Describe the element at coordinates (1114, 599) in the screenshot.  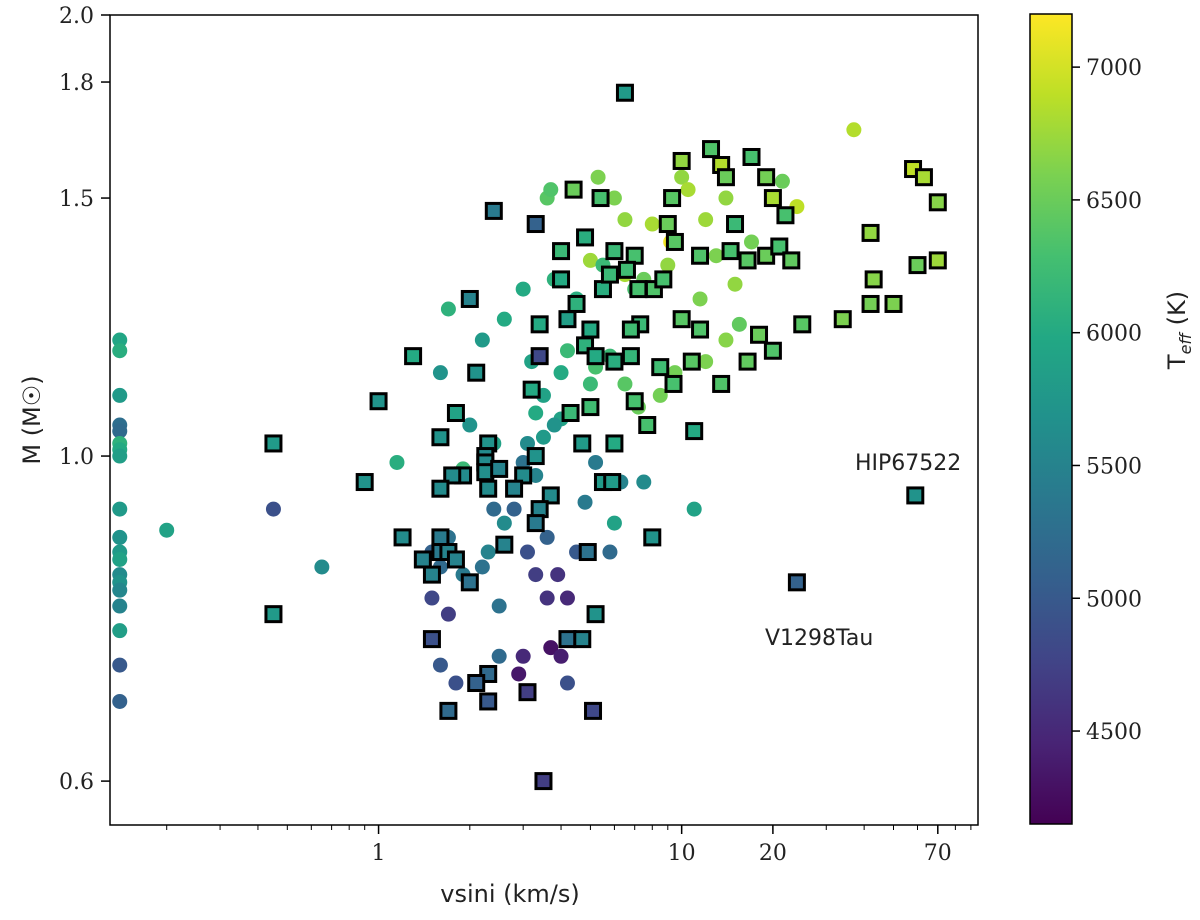
I see `colorbar-tick-label: 5000` at that location.